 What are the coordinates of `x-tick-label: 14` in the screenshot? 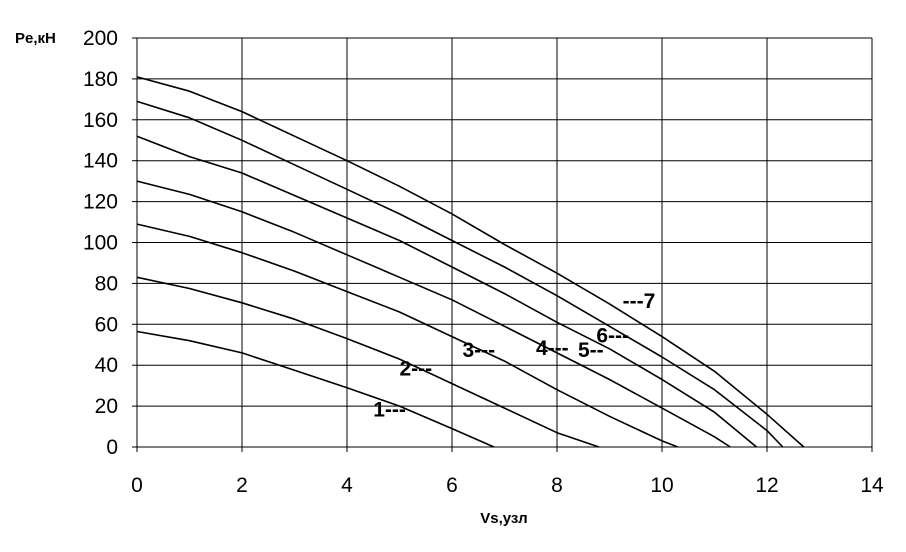 It's located at (872, 485).